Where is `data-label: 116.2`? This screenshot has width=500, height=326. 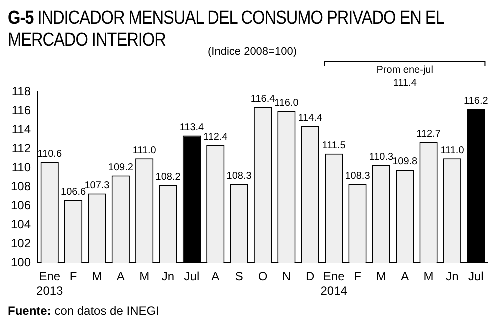 data-label: 116.2 is located at coordinates (476, 101).